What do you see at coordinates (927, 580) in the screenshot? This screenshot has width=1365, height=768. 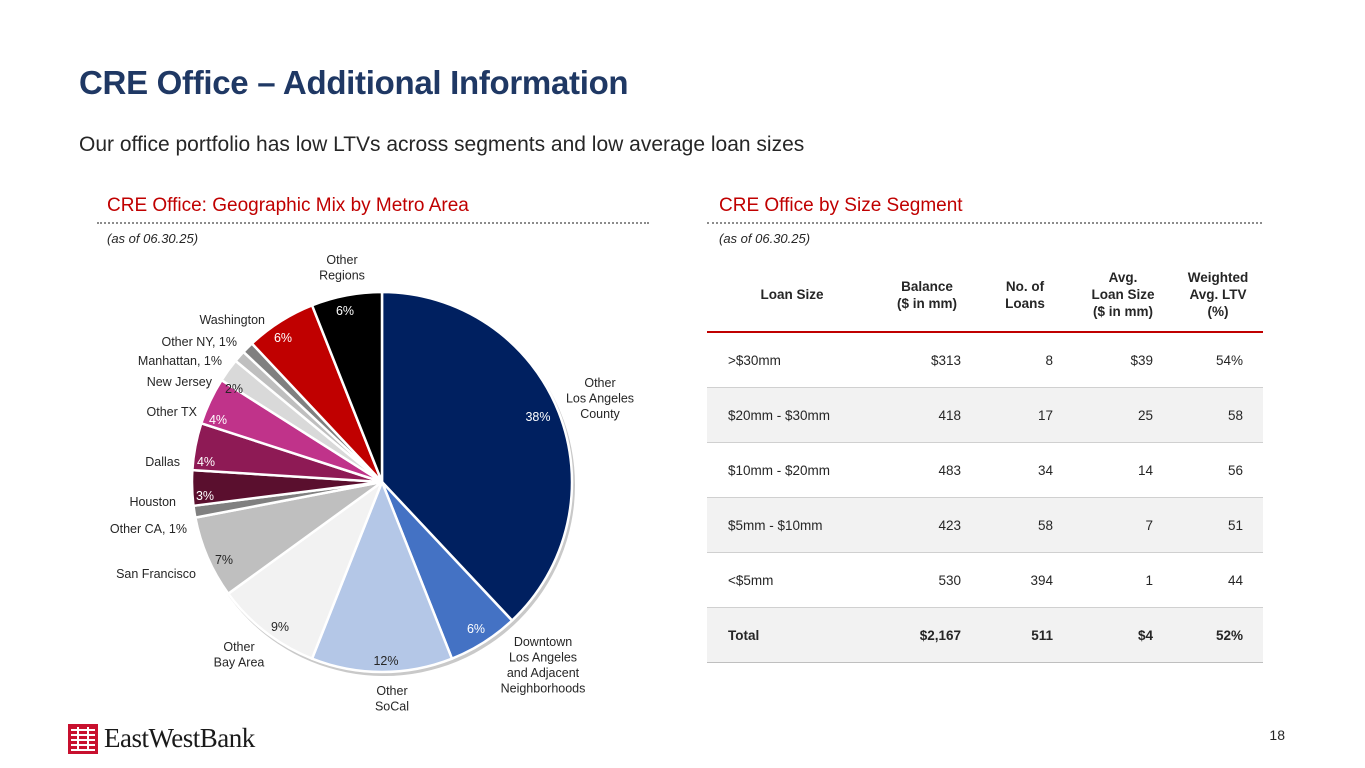 I see `cell-balance: 530` at bounding box center [927, 580].